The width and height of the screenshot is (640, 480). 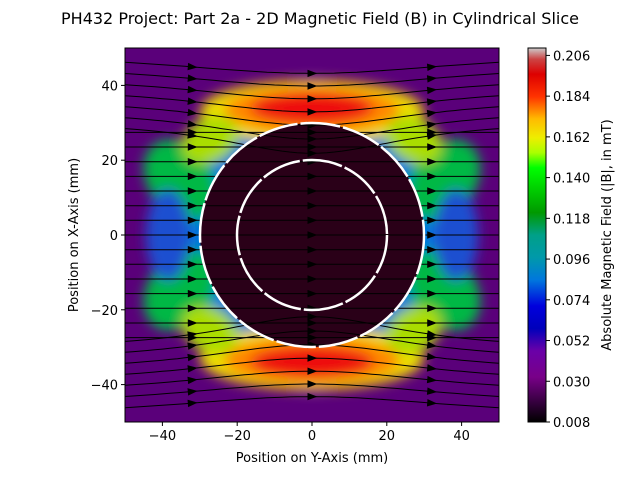 What do you see at coordinates (312, 458) in the screenshot?
I see `x-axis-label: Position on Y-Axis (mm)` at bounding box center [312, 458].